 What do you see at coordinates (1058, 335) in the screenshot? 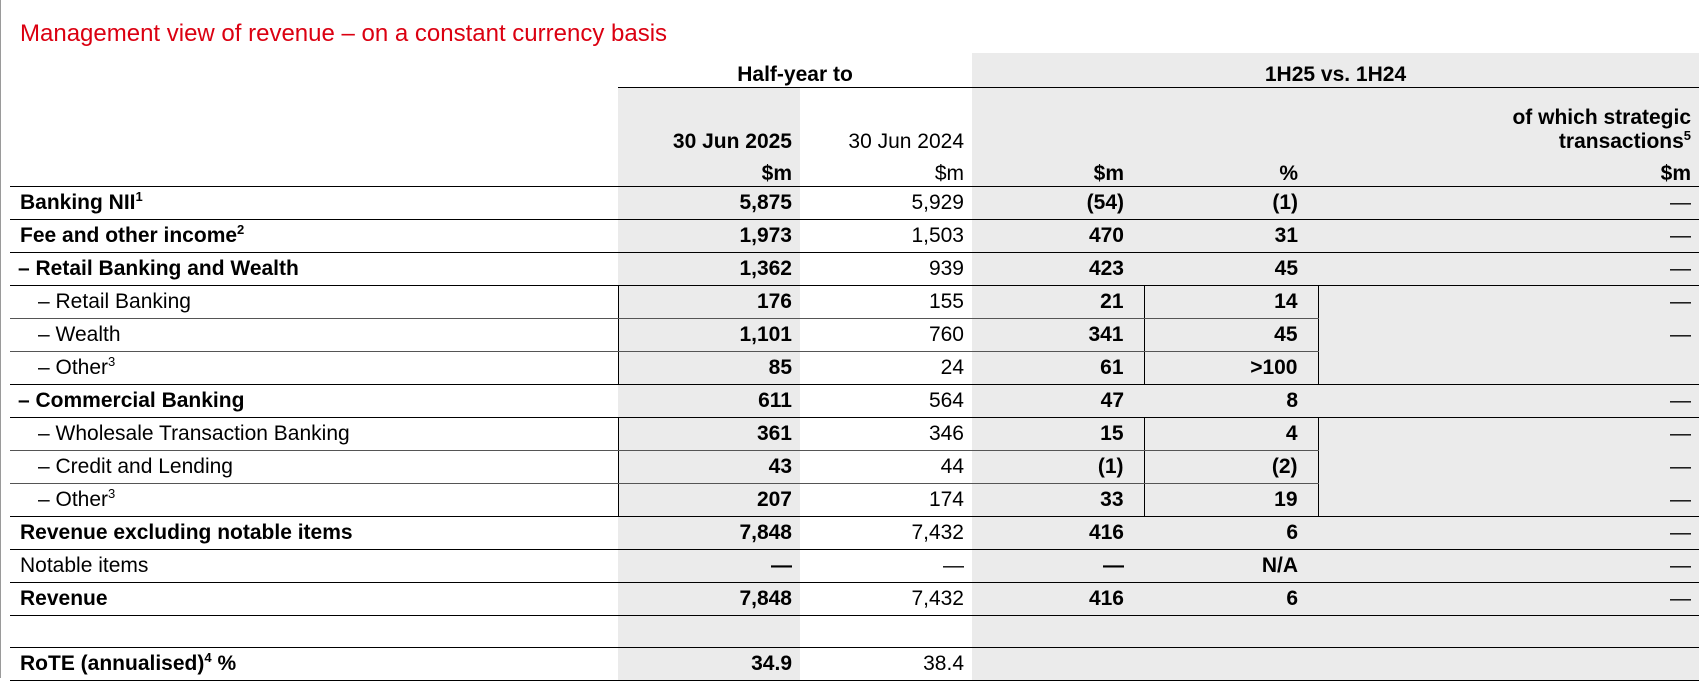
I see `cell-change: 341` at bounding box center [1058, 335].